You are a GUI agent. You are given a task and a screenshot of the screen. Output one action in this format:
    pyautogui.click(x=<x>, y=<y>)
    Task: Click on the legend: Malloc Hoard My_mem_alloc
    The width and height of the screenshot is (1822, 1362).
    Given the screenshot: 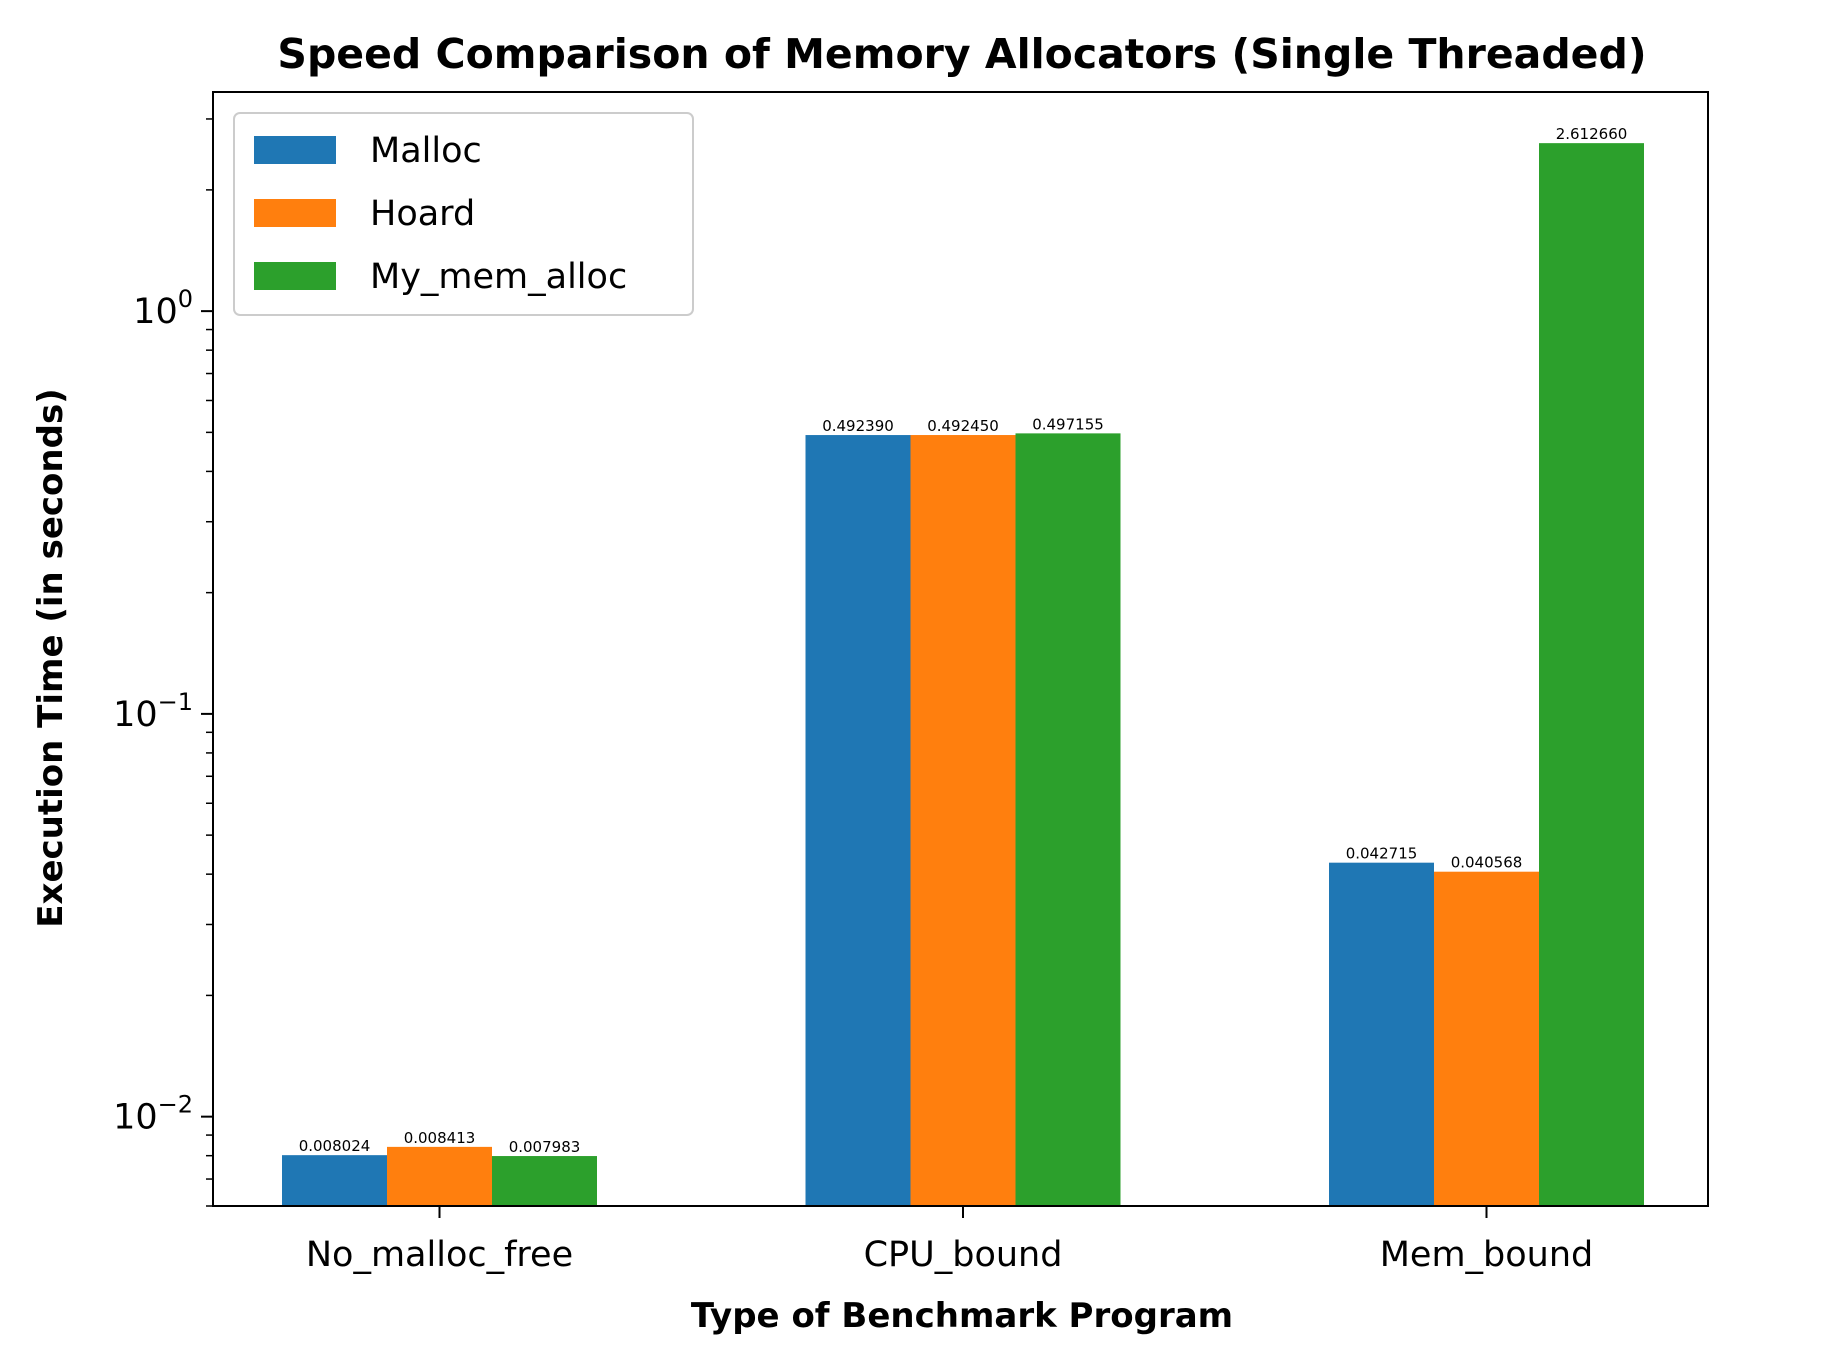 What is the action you would take?
    pyautogui.click(x=463, y=214)
    